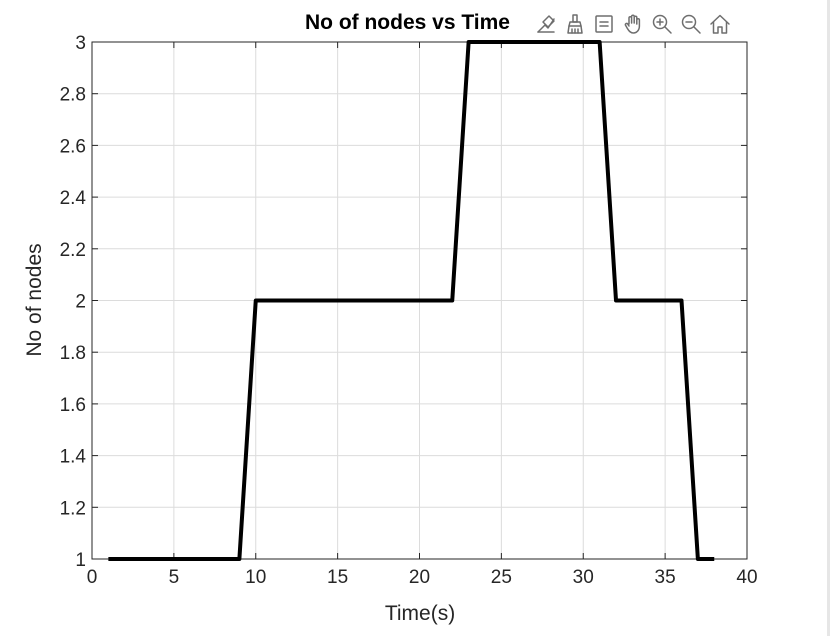  Describe the element at coordinates (80, 560) in the screenshot. I see `y-tick-label: 1` at that location.